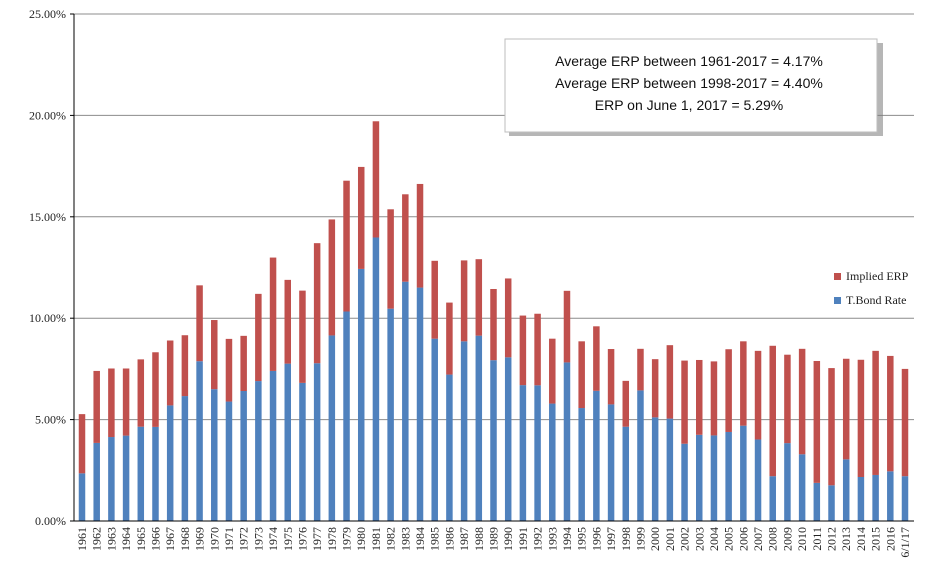 The width and height of the screenshot is (928, 566). Describe the element at coordinates (861, 418) in the screenshot. I see `bar-implied-erp-2014` at that location.